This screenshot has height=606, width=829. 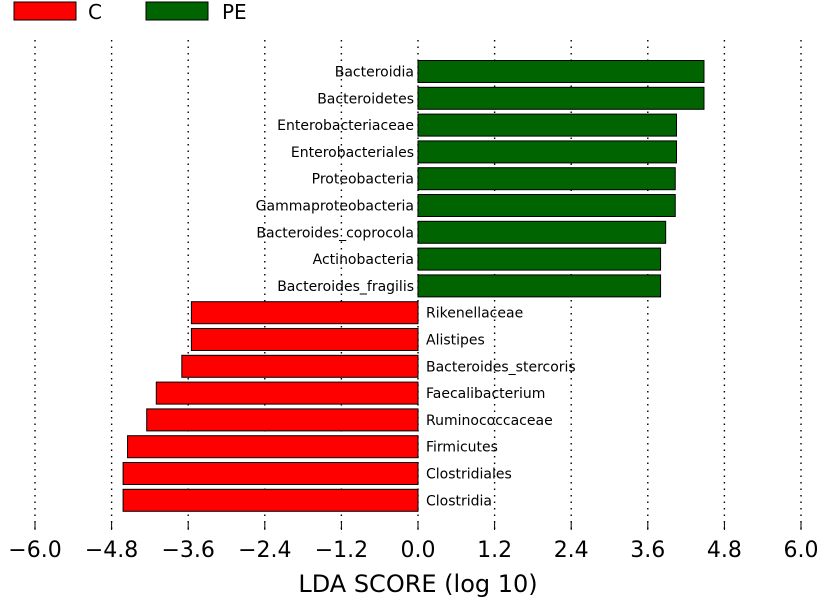 What do you see at coordinates (363, 180) in the screenshot?
I see `category-label: Proteobacteria` at bounding box center [363, 180].